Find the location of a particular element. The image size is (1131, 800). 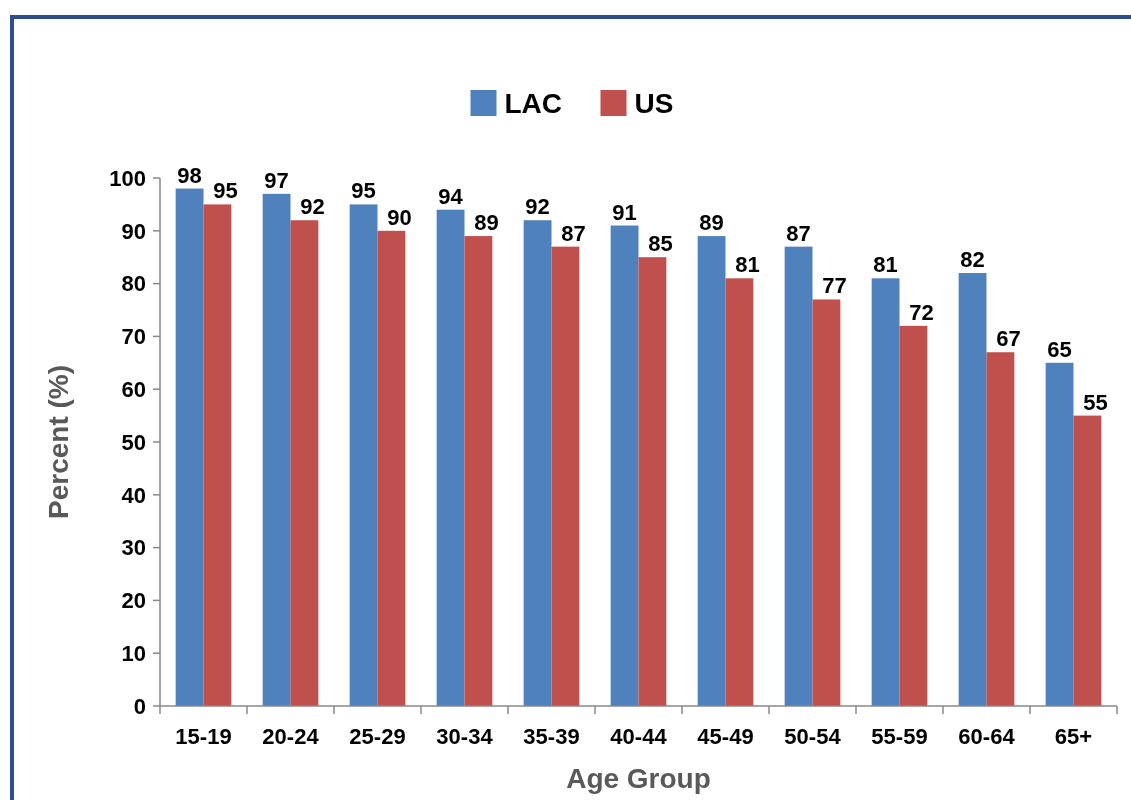

data-label: 82 is located at coordinates (972, 260).